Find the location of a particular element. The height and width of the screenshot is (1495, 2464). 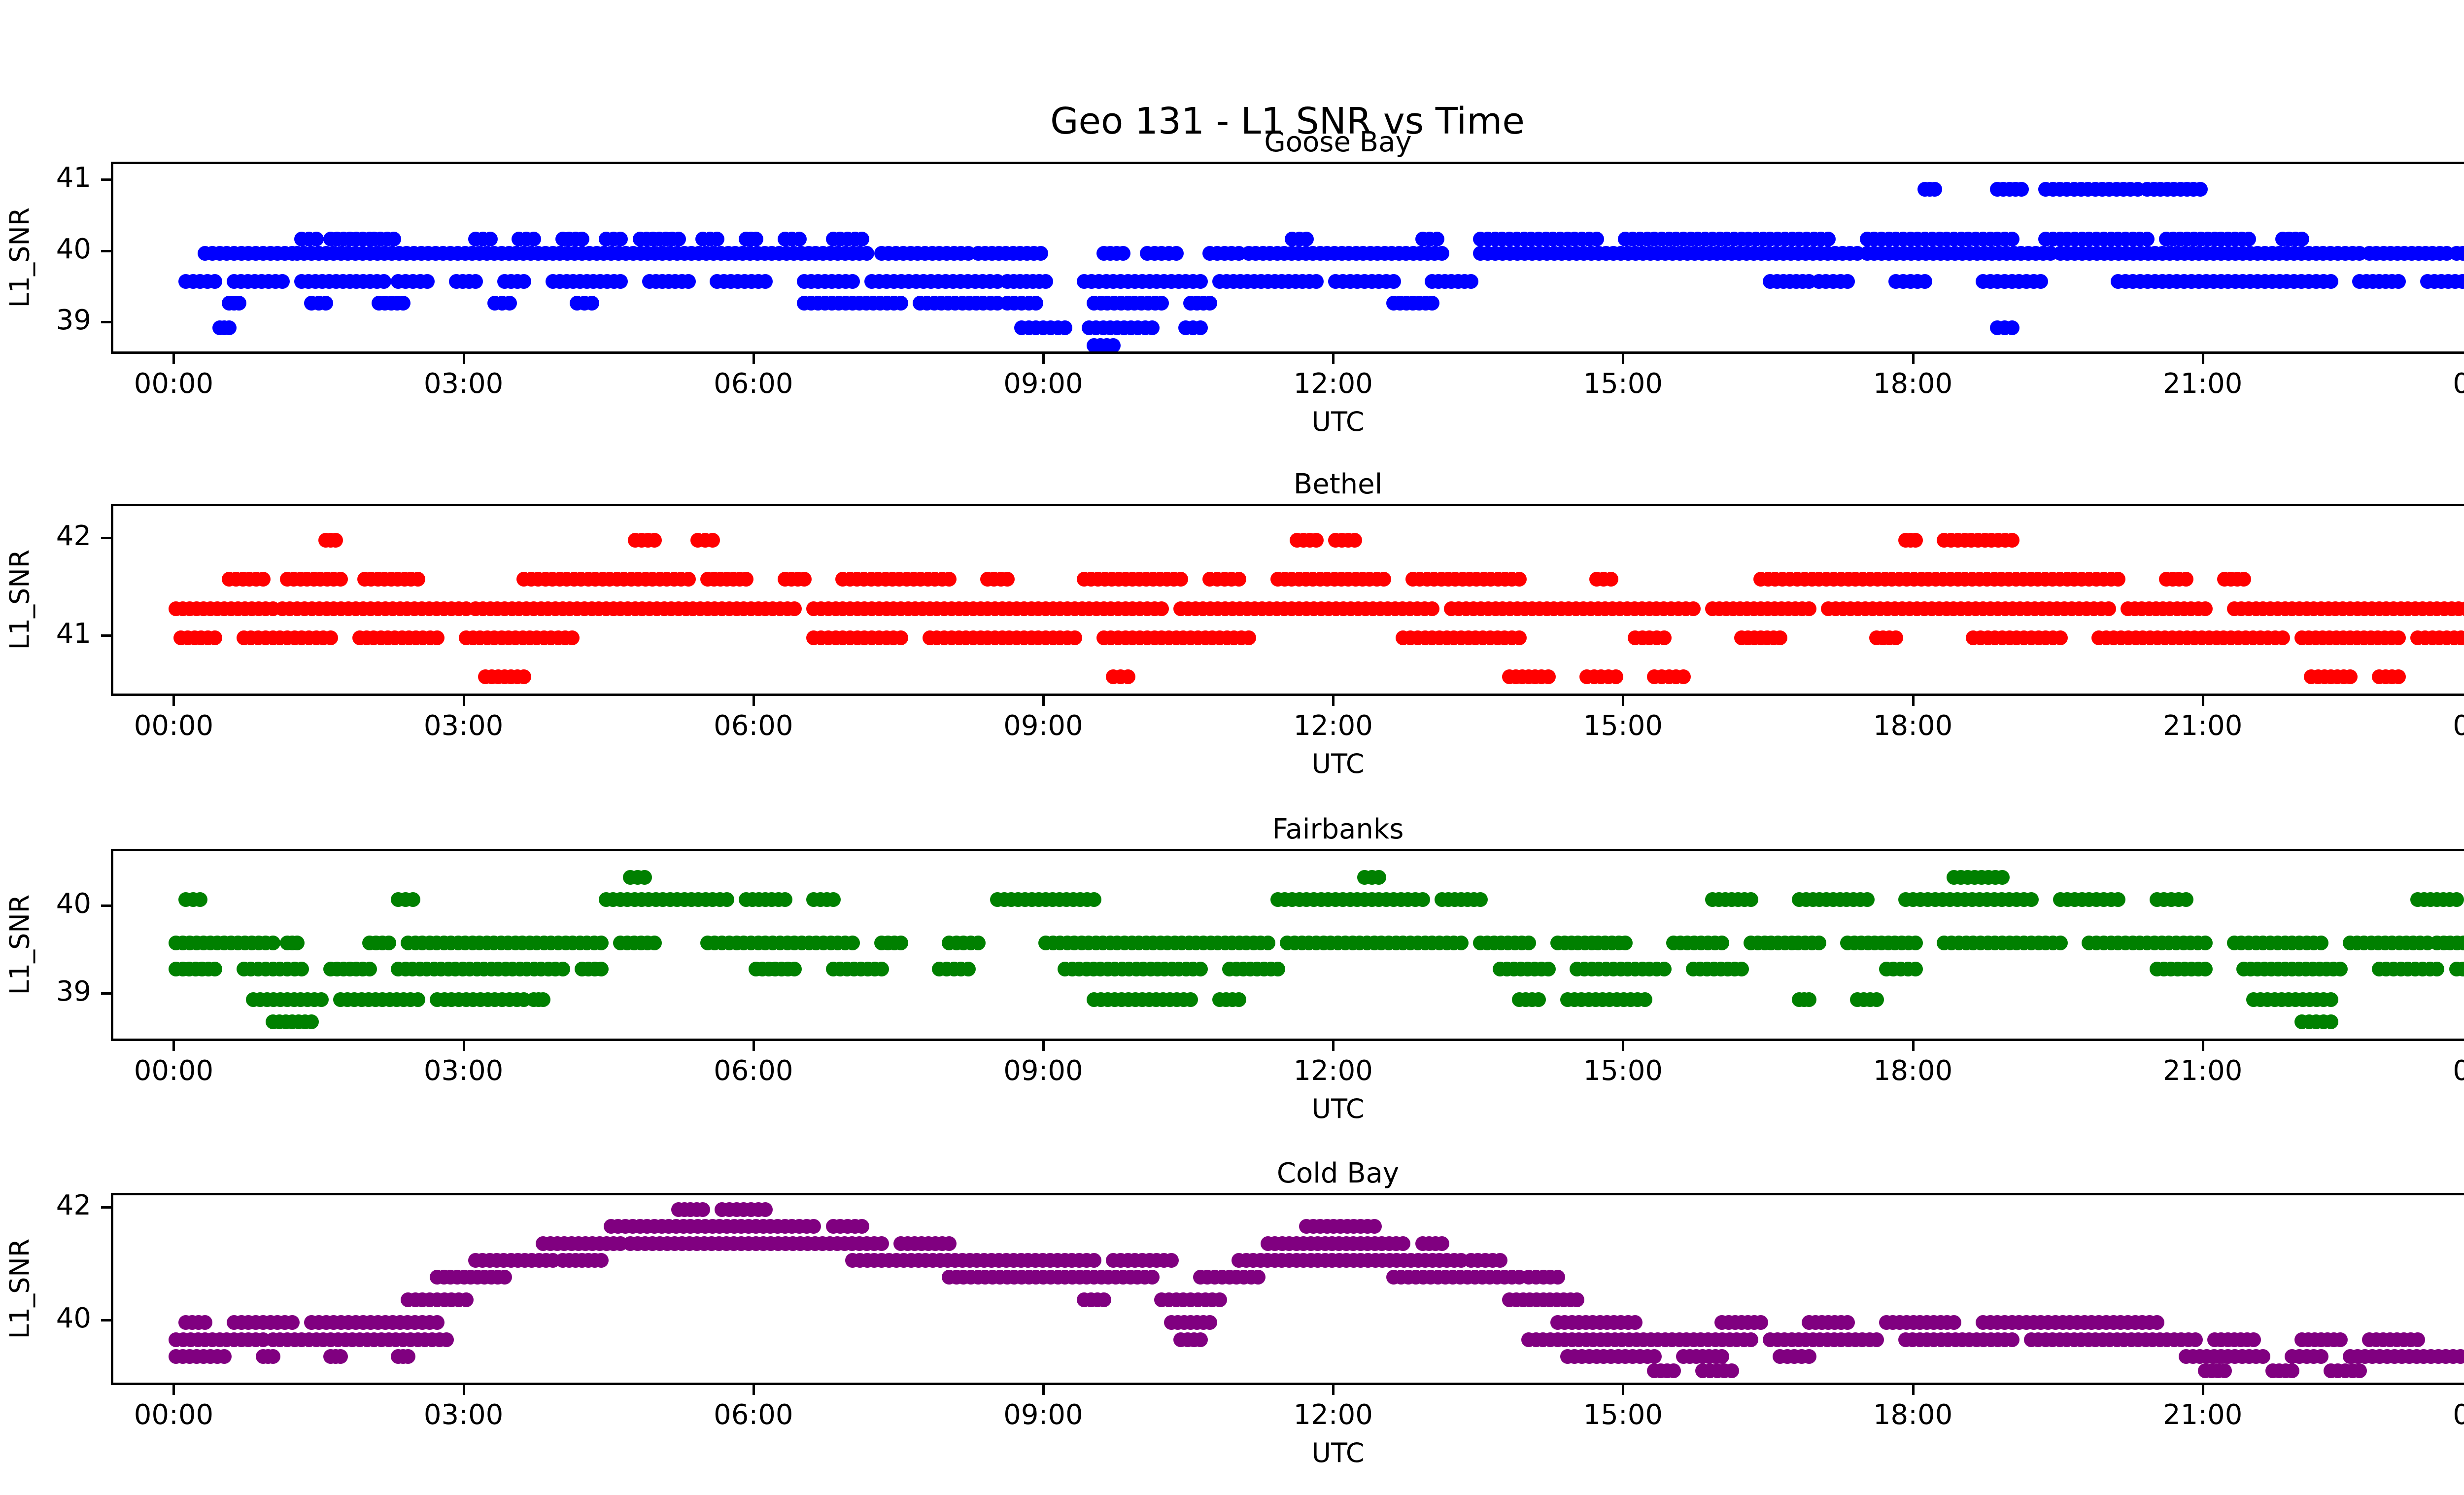

x-tick-label: 18:00 is located at coordinates (1913, 1415).